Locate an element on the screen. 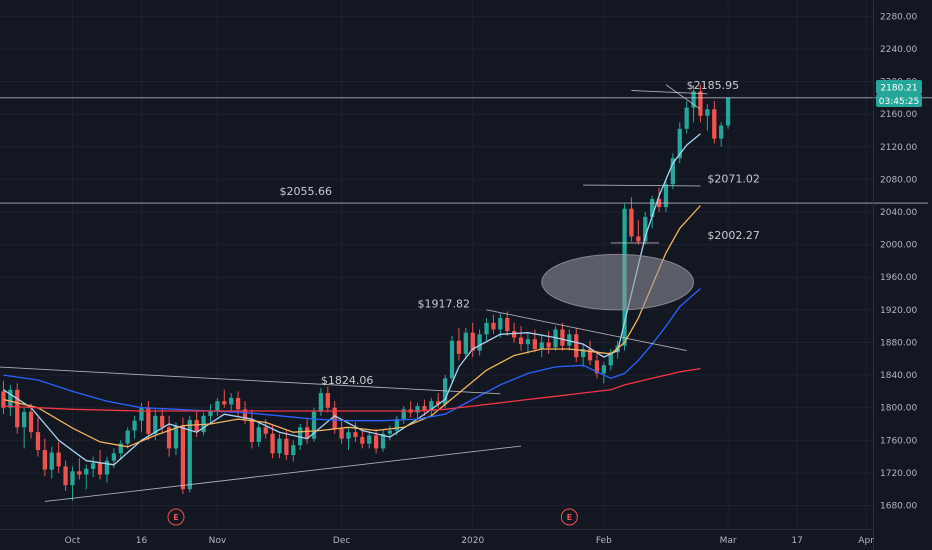  time-axis: Oct 16 Nov Dec 2020 Feb Mar 17 Apr is located at coordinates (469, 541).